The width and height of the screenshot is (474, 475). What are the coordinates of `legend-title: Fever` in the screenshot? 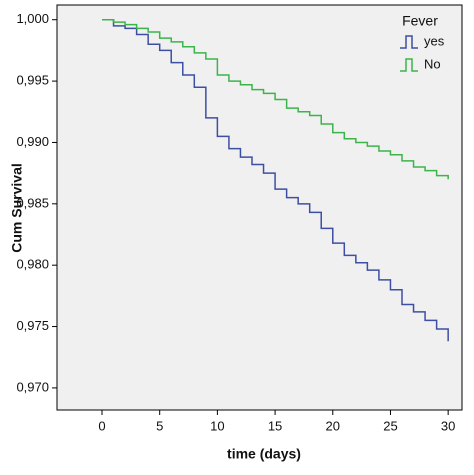 It's located at (420, 21).